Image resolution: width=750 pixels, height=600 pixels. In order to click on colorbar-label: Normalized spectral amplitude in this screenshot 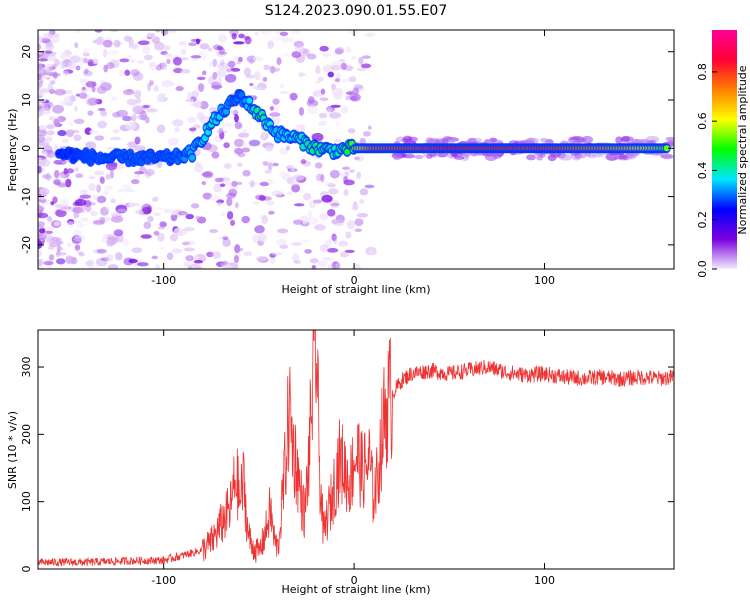, I will do `click(742, 149)`.